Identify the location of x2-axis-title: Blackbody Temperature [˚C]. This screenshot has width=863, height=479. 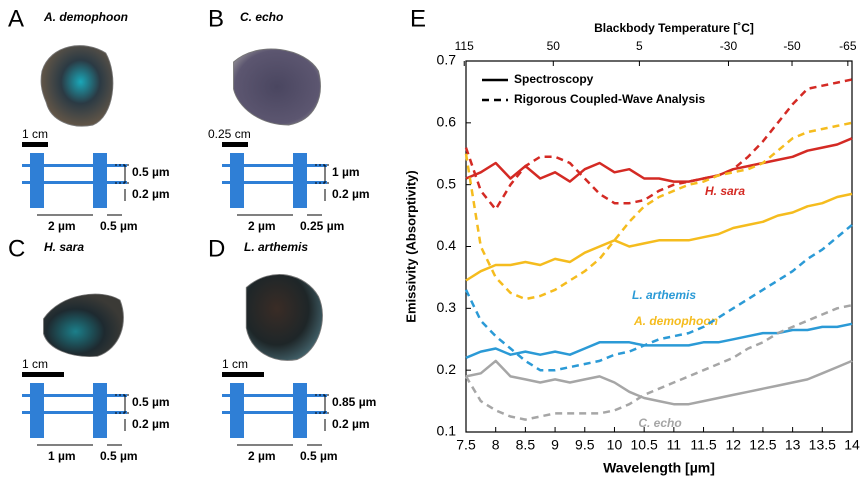
(674, 28).